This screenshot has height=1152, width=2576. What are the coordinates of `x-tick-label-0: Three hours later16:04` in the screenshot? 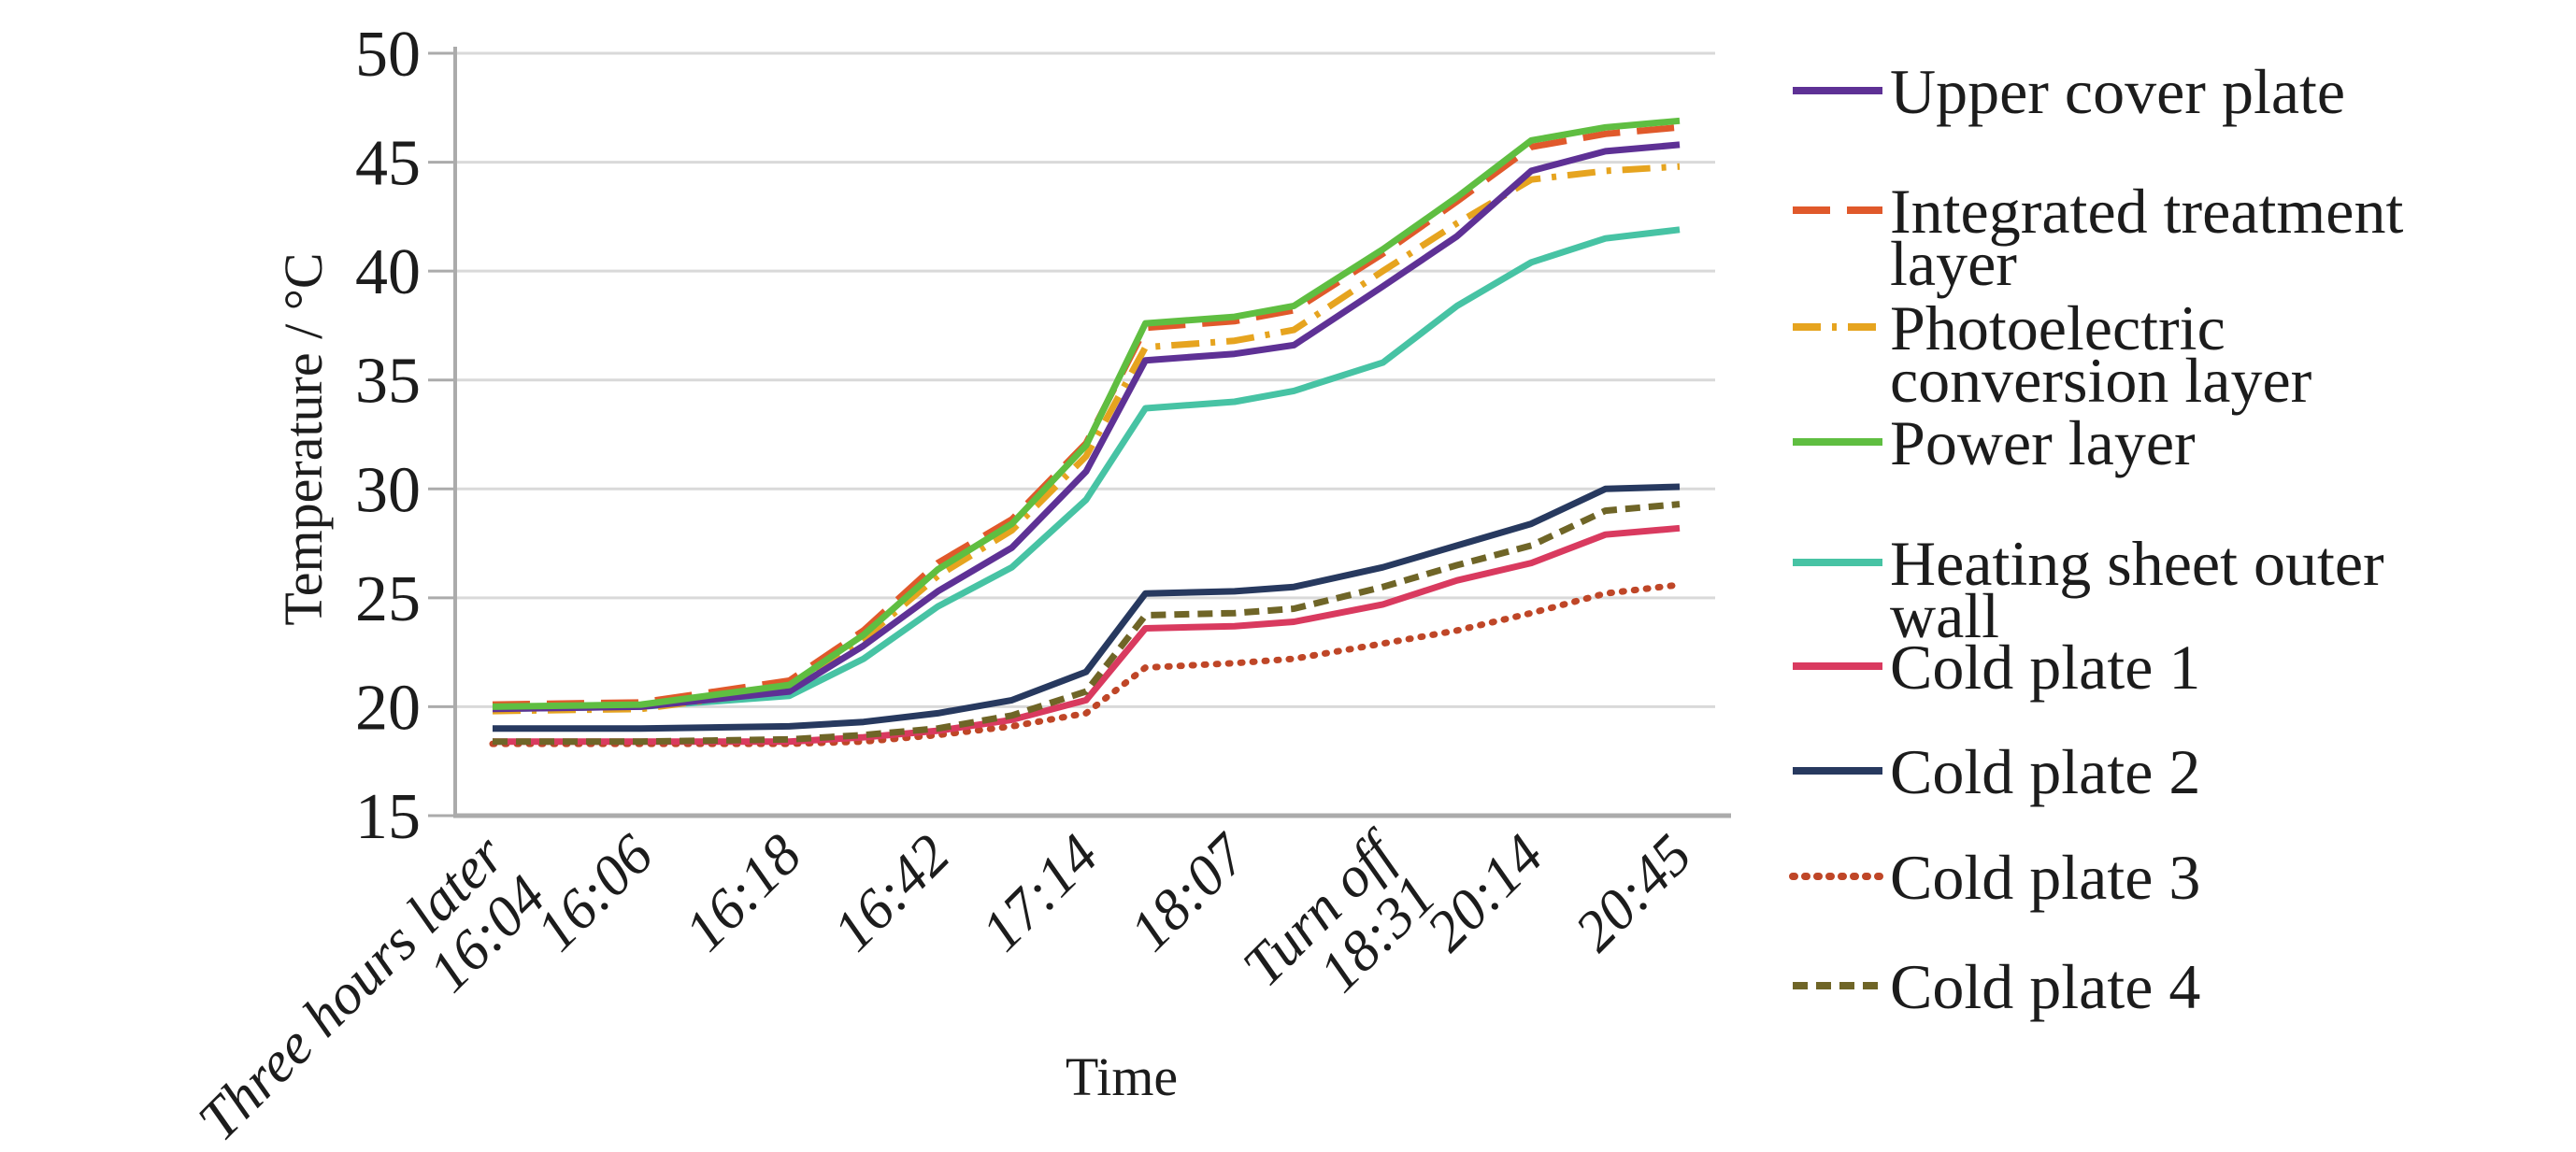 It's located at (373, 987).